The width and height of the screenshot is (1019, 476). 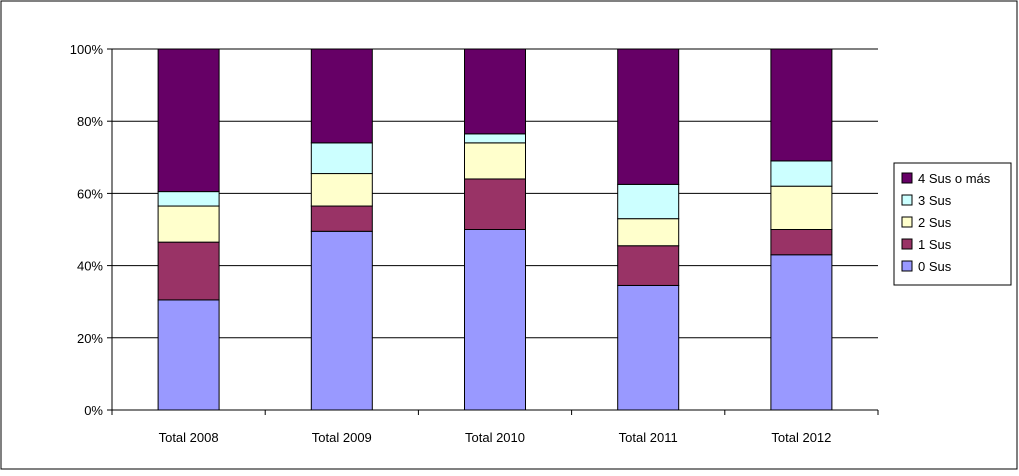 I want to click on legend: 4 Sus o más 3 Sus 2 Sus 1 Sus 0 Sus, so click(x=952, y=224).